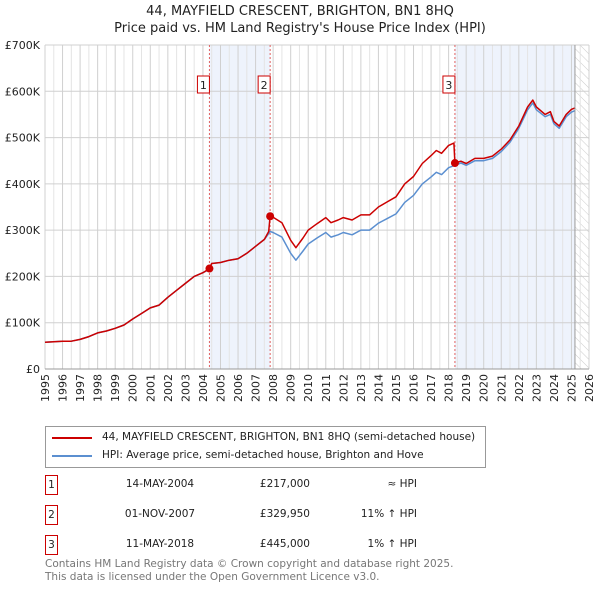 The width and height of the screenshot is (600, 590). I want to click on x-tick-label: 2006, so click(238, 388).